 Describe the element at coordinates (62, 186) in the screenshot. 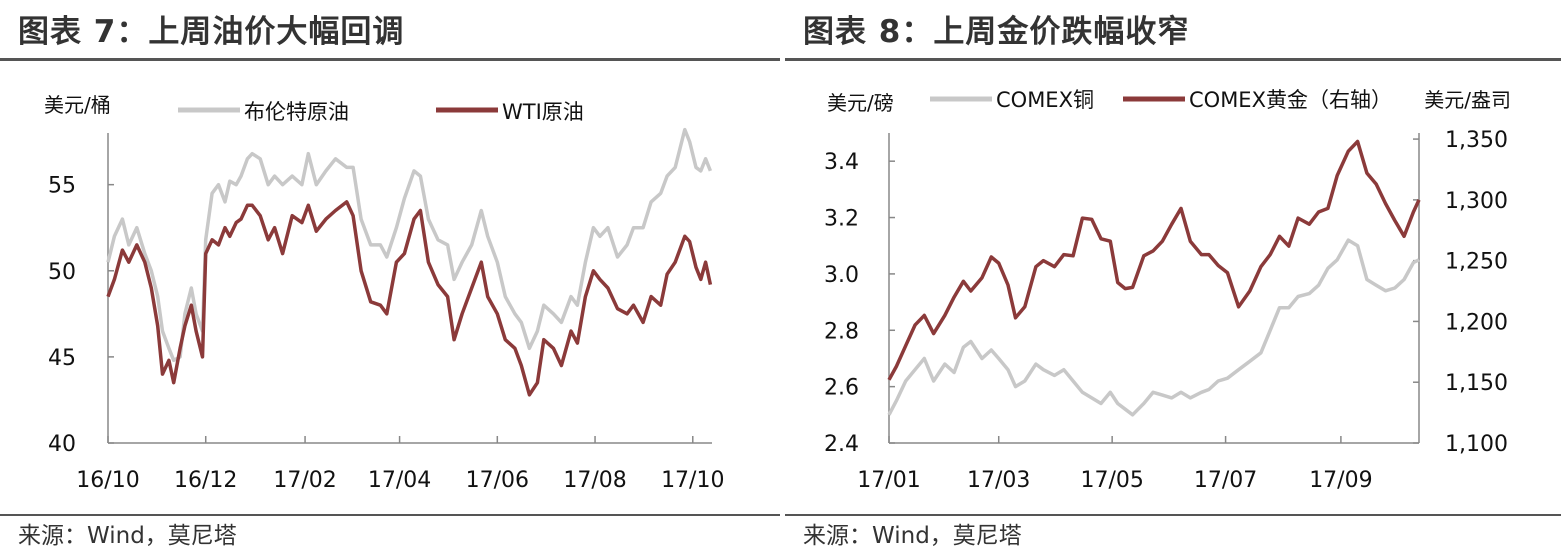

I see `y-tick-label: 55` at that location.